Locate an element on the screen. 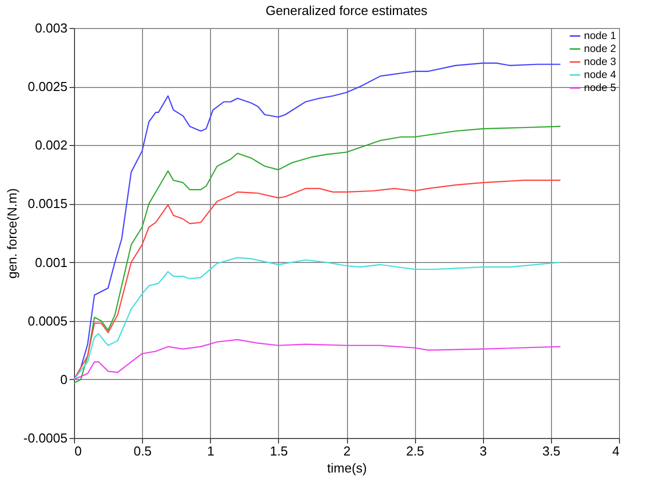  x-tick-label: 3 is located at coordinates (483, 451).